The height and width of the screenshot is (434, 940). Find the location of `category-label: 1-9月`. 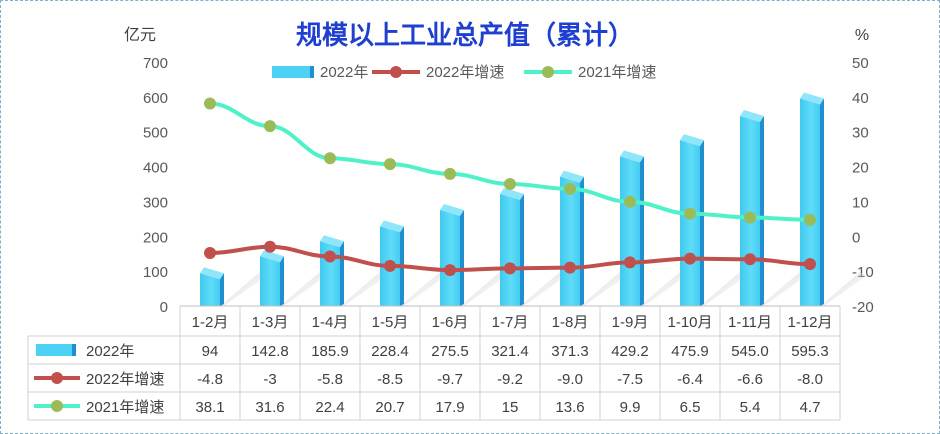

category-label: 1-9月 is located at coordinates (630, 322).